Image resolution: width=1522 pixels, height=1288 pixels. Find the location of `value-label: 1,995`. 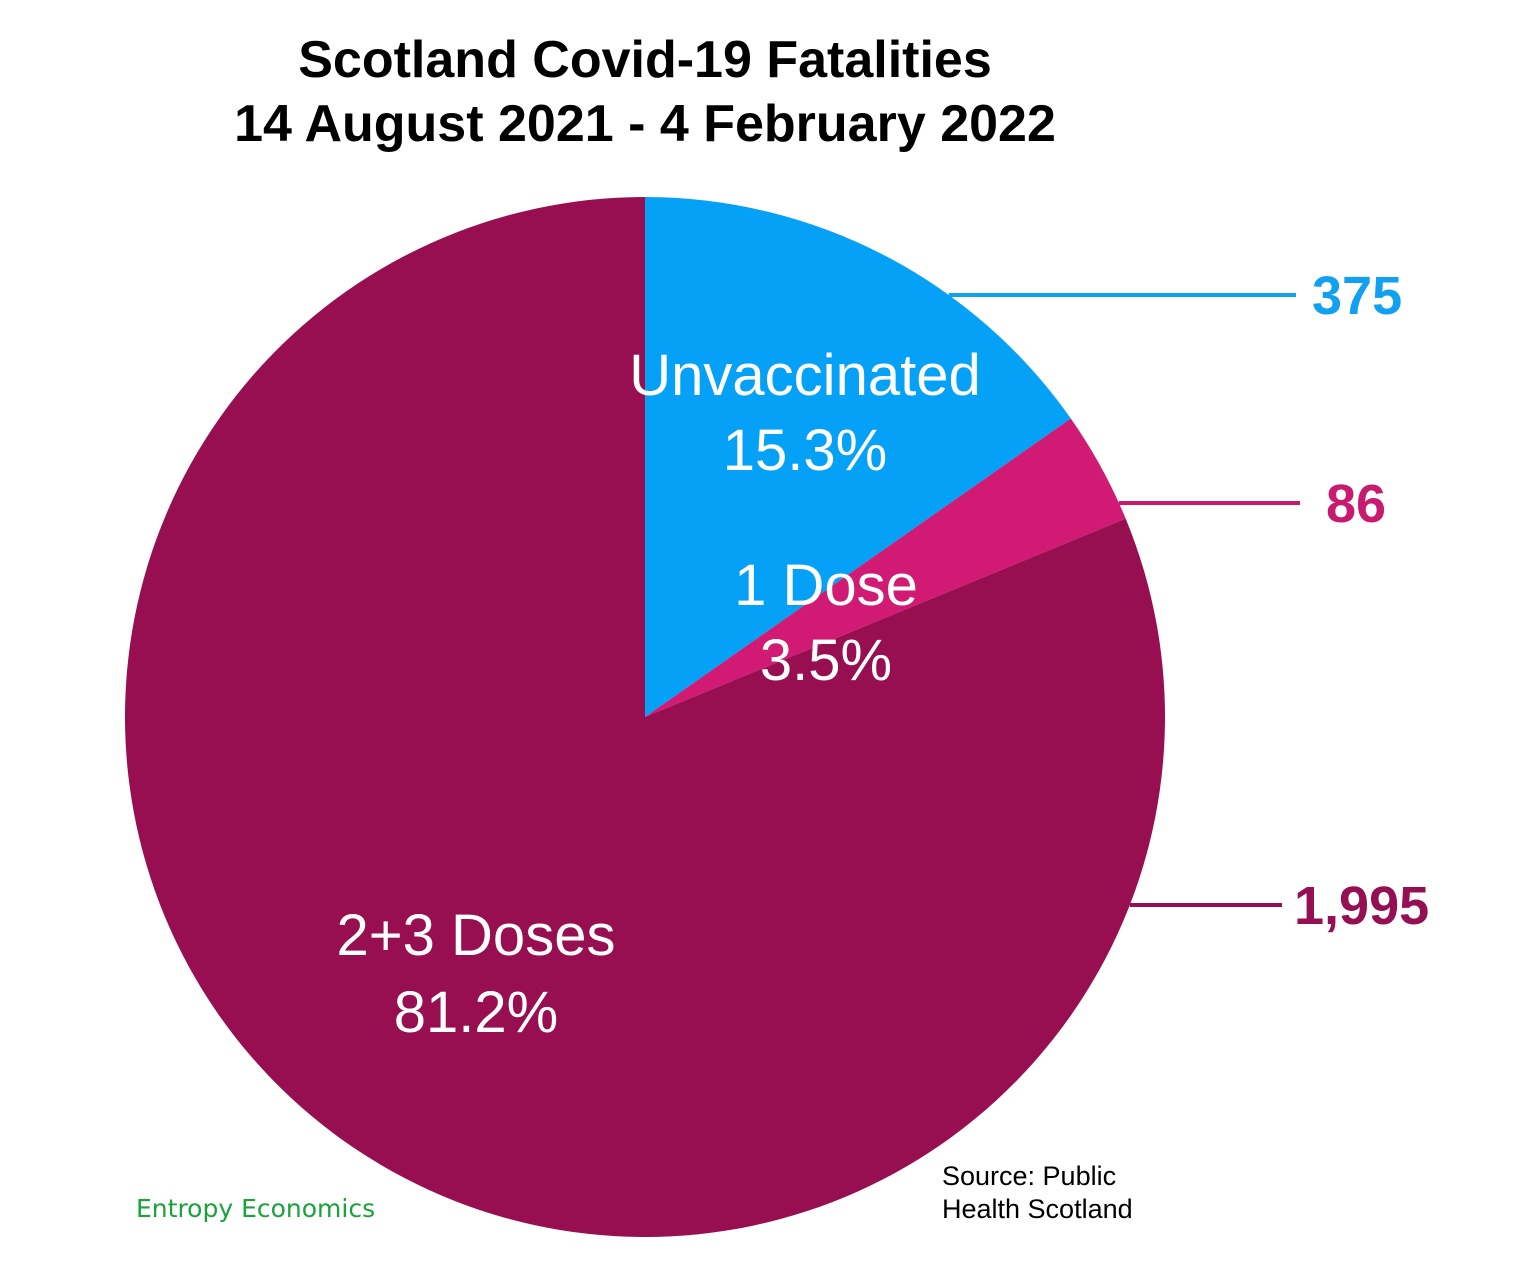

value-label: 1,995 is located at coordinates (1361, 906).